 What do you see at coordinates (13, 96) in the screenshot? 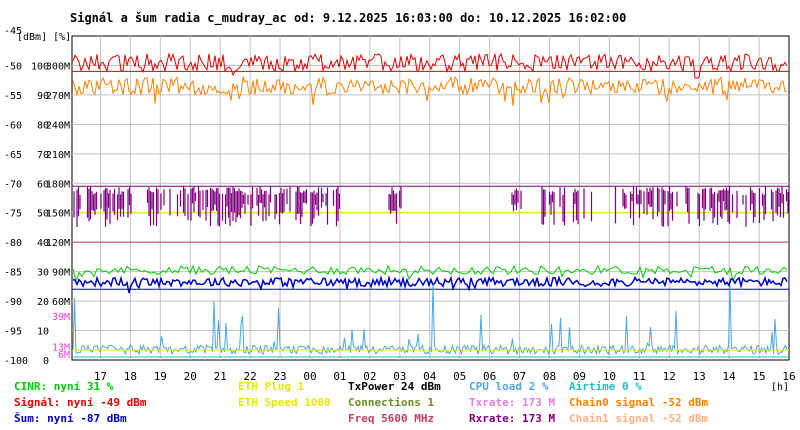
I see `y-tick-dbm: -55` at bounding box center [13, 96].